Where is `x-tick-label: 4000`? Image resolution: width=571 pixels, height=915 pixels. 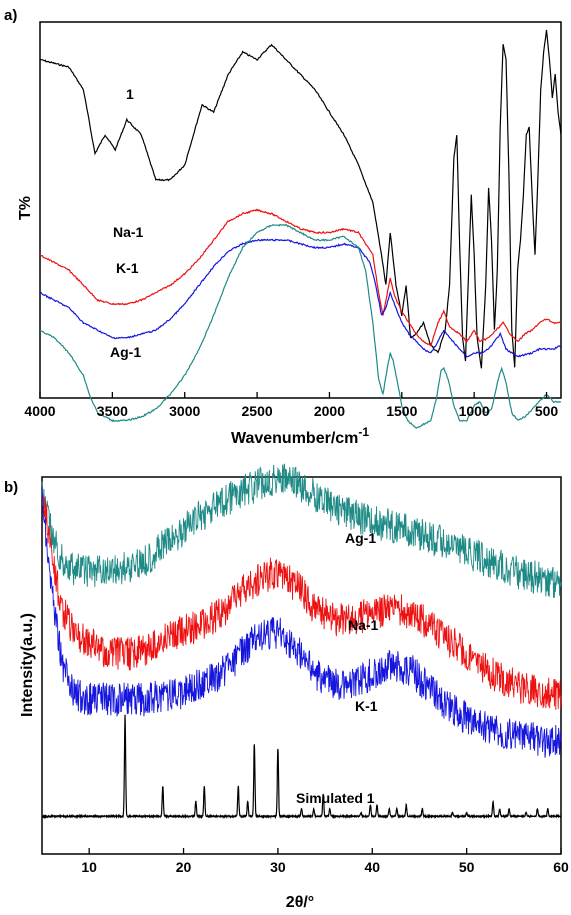
x-tick-label: 4000 is located at coordinates (39, 411).